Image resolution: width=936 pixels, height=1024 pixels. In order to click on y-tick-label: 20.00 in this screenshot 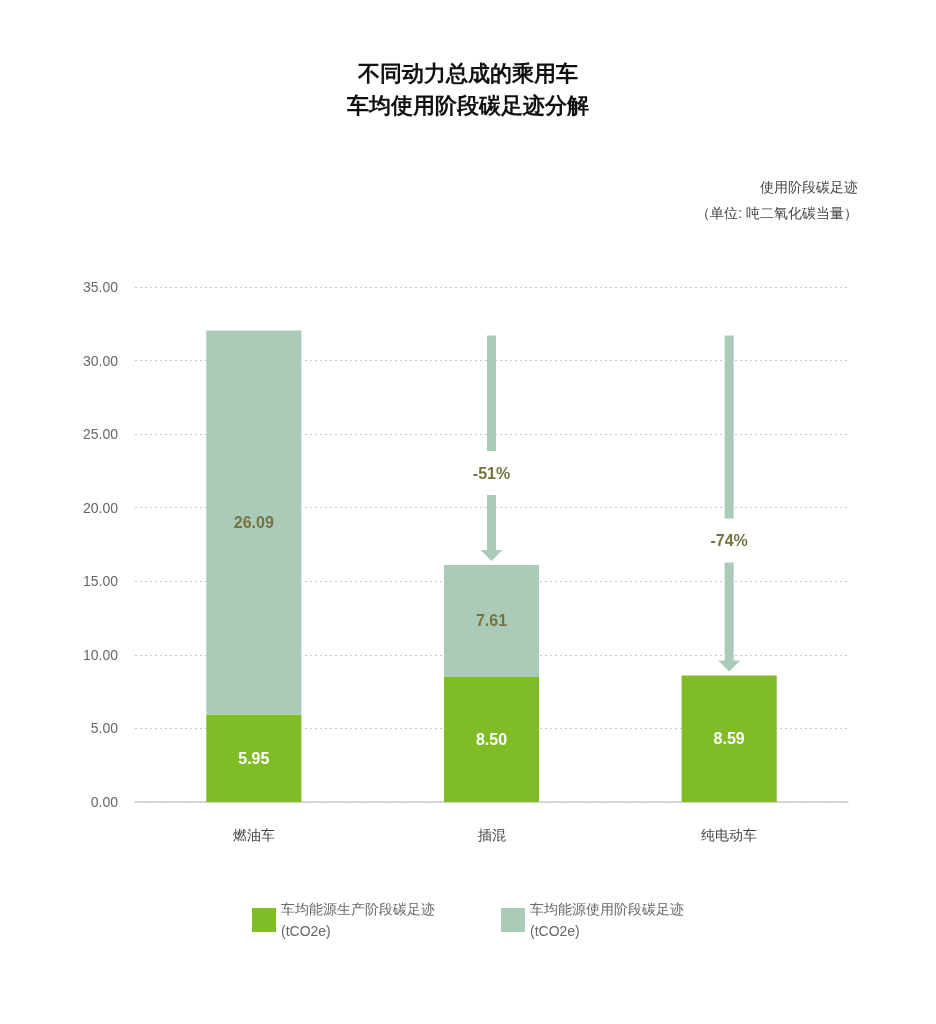, I will do `click(100, 507)`.